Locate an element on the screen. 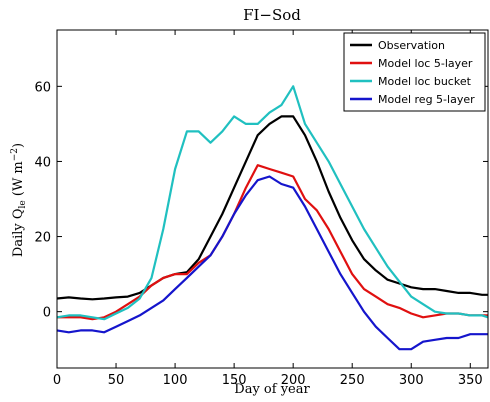  y-label-part: ) is located at coordinates (18, 145).